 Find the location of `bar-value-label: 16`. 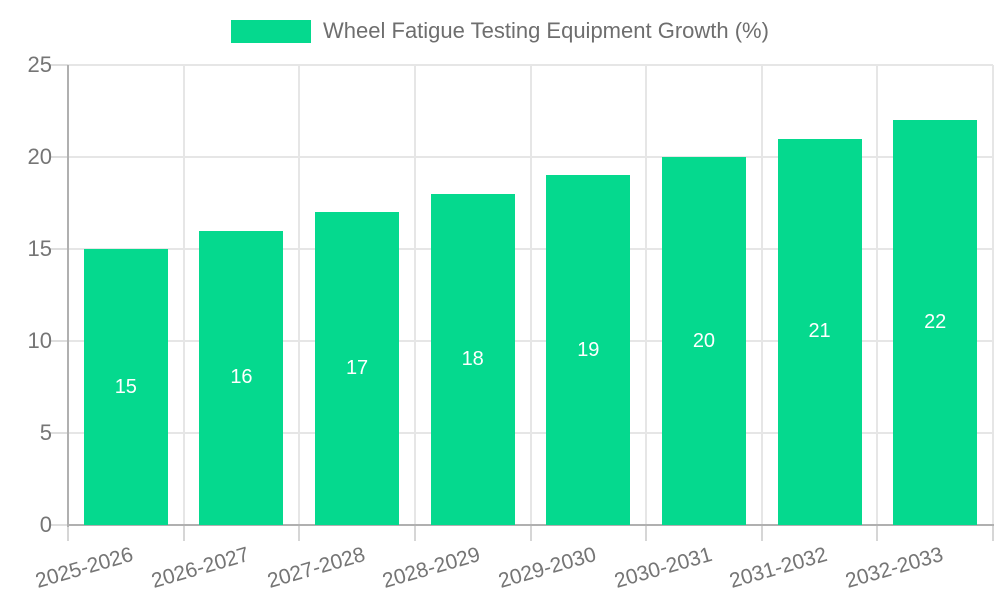

bar-value-label: 16 is located at coordinates (241, 377).